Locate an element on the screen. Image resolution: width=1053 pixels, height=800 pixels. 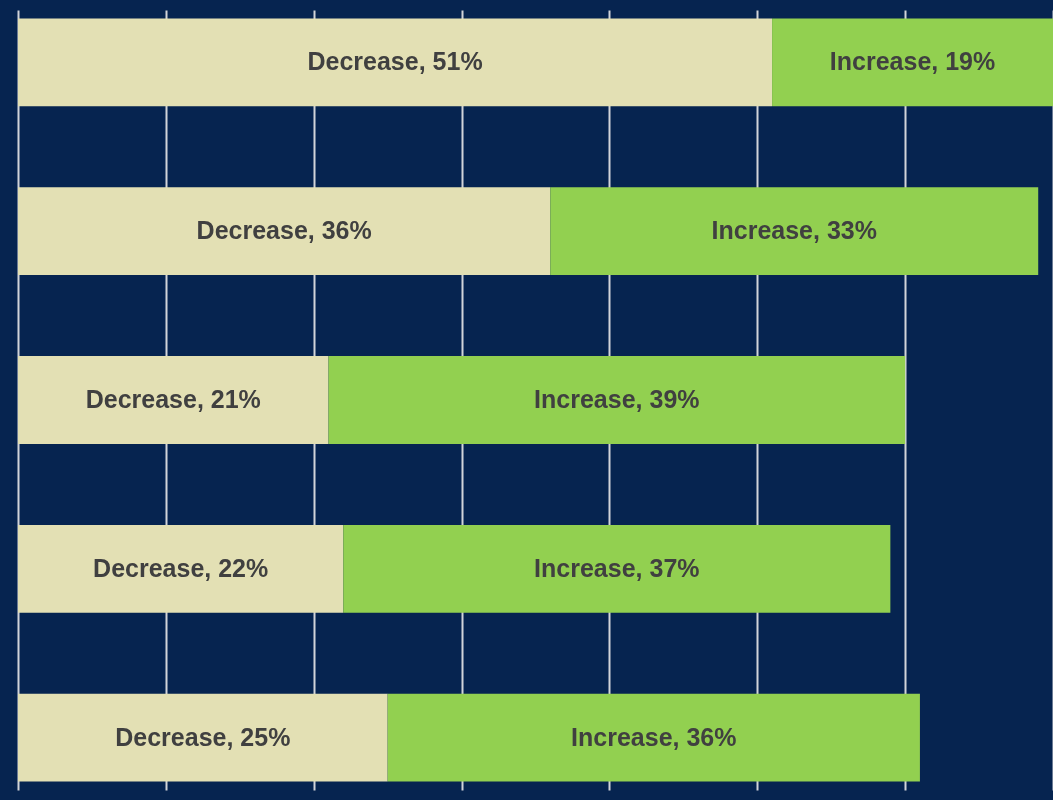
data-label: Increase, 33% is located at coordinates (794, 230).